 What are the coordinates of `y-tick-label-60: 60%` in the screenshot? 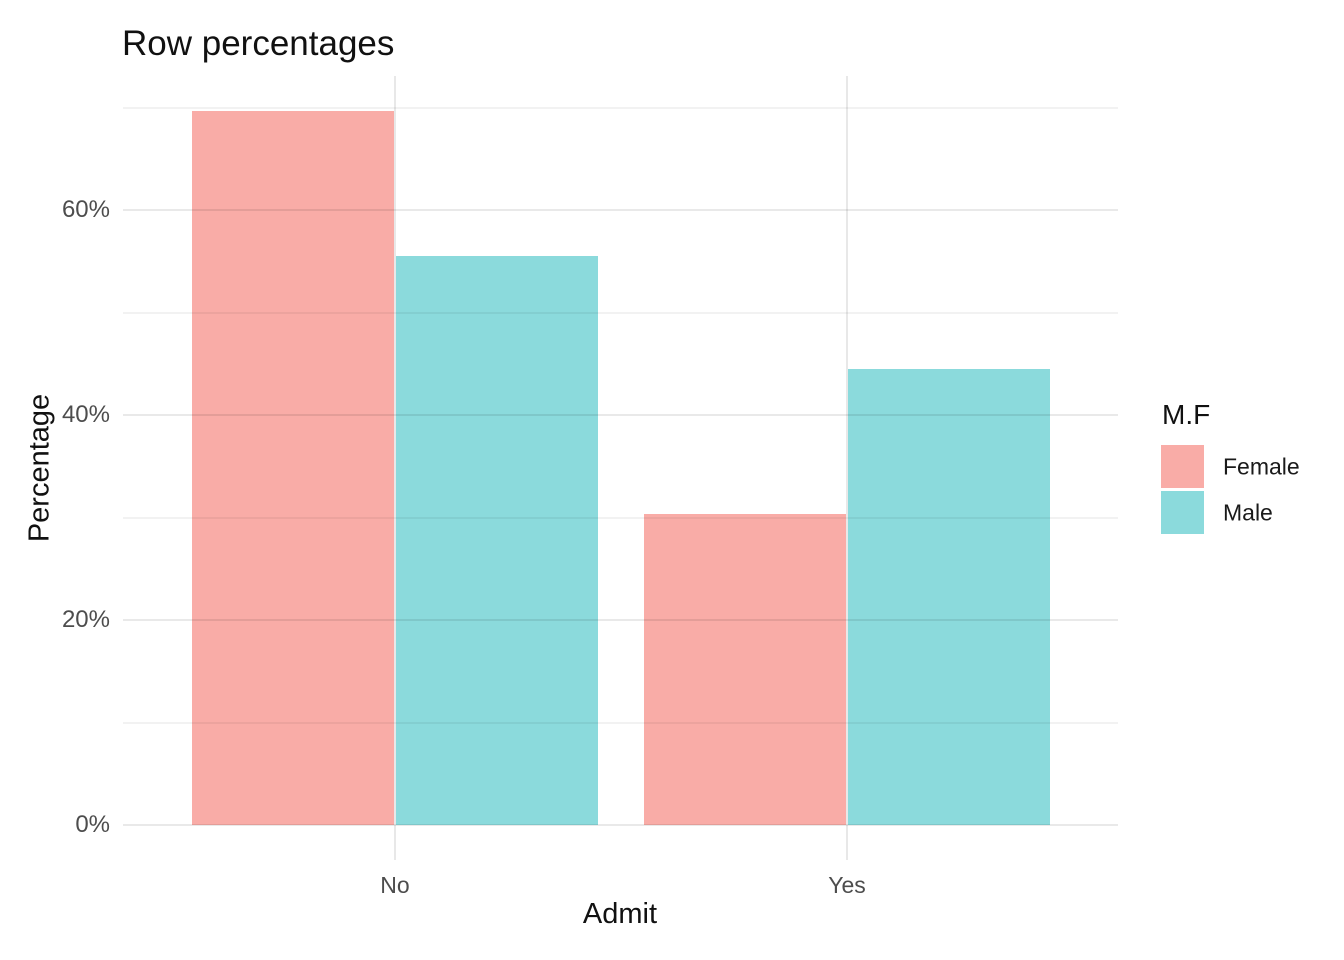 It's located at (85, 209).